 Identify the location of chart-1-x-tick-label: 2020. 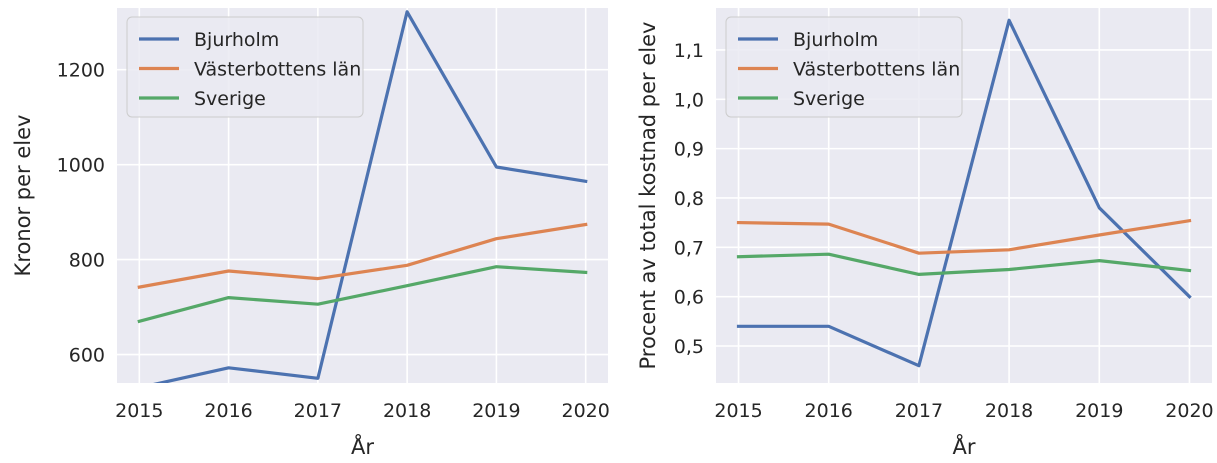
(586, 411).